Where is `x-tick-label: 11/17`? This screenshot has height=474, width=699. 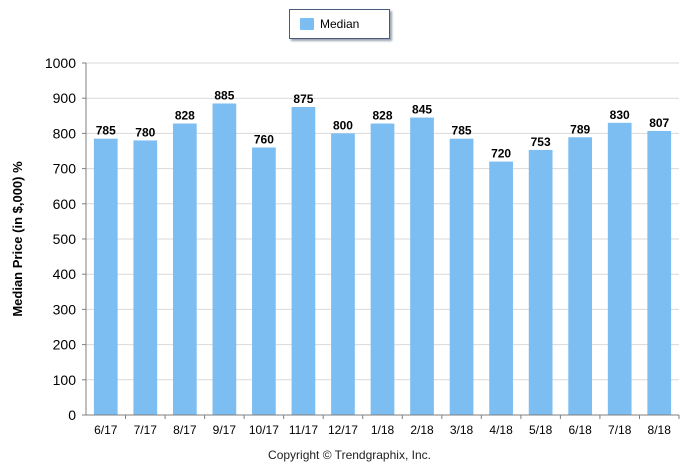 x-tick-label: 11/17 is located at coordinates (303, 430).